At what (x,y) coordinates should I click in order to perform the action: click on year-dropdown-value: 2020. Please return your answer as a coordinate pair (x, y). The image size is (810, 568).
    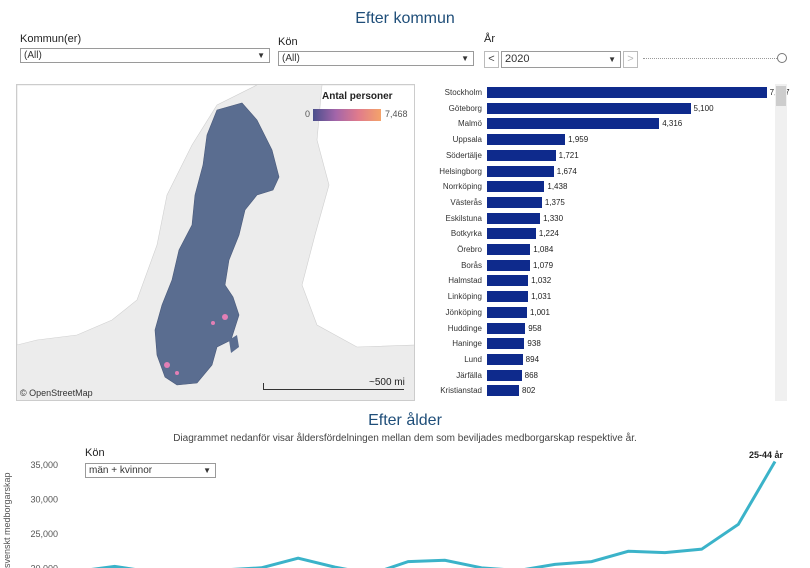
    Looking at the image, I should click on (517, 59).